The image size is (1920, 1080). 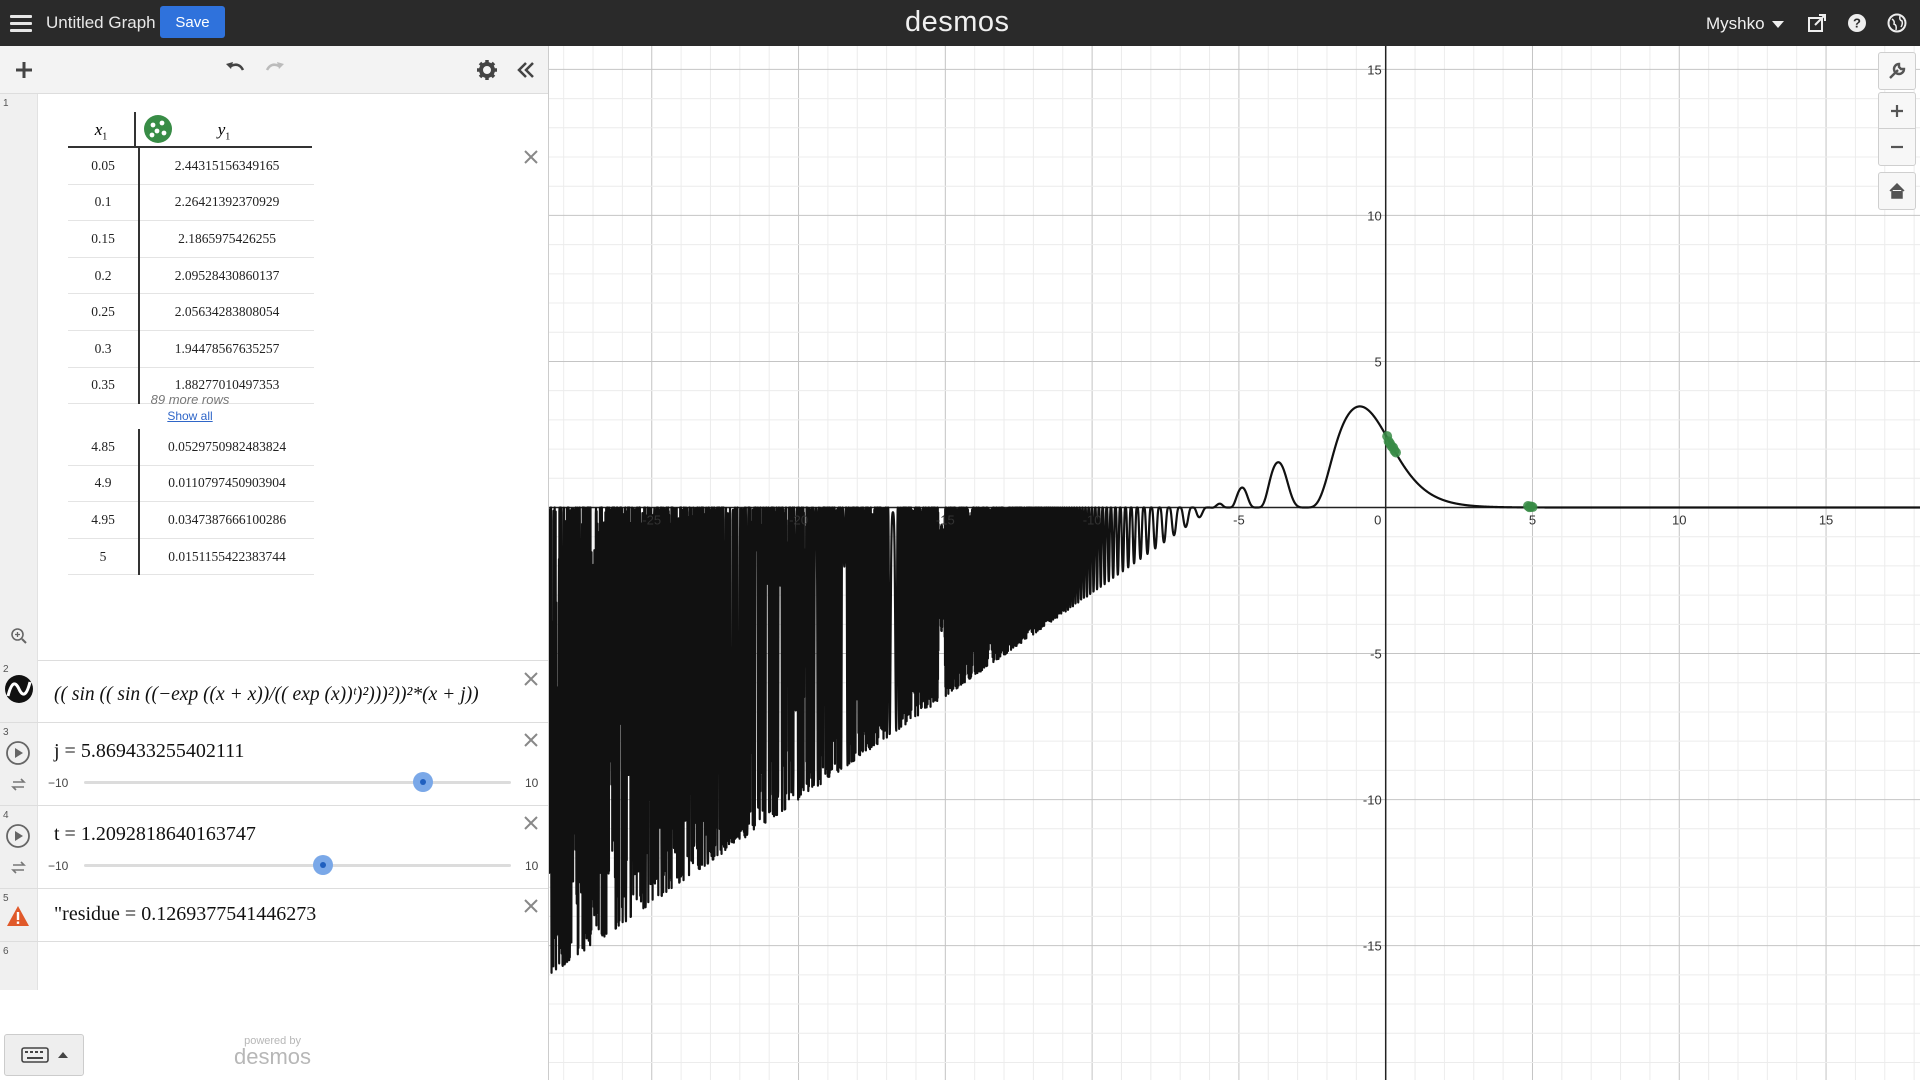 What do you see at coordinates (226, 520) in the screenshot?
I see `table-cell-y: 0.0347387666100286` at bounding box center [226, 520].